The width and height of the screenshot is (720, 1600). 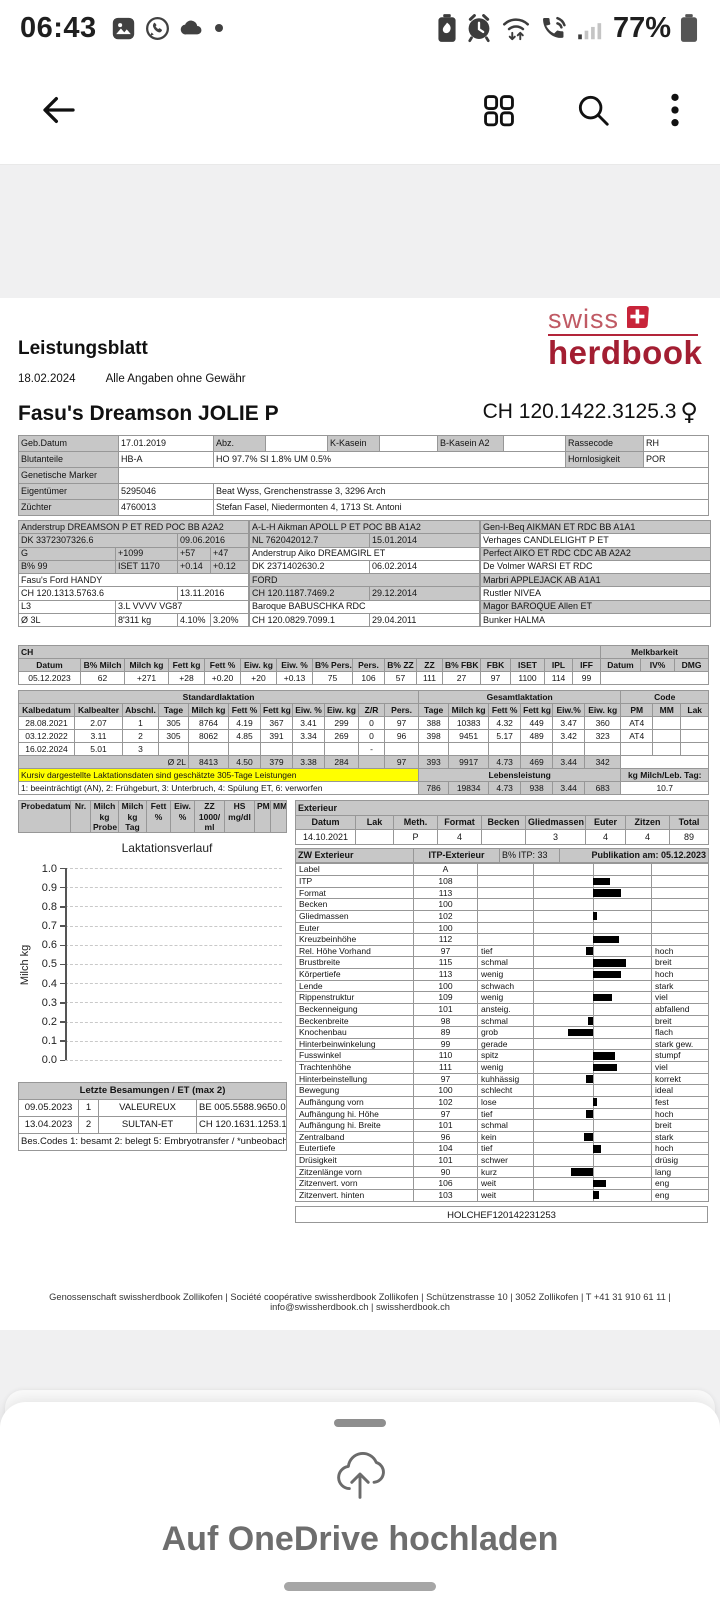 I want to click on cloud-upload-icon, so click(x=360, y=1478).